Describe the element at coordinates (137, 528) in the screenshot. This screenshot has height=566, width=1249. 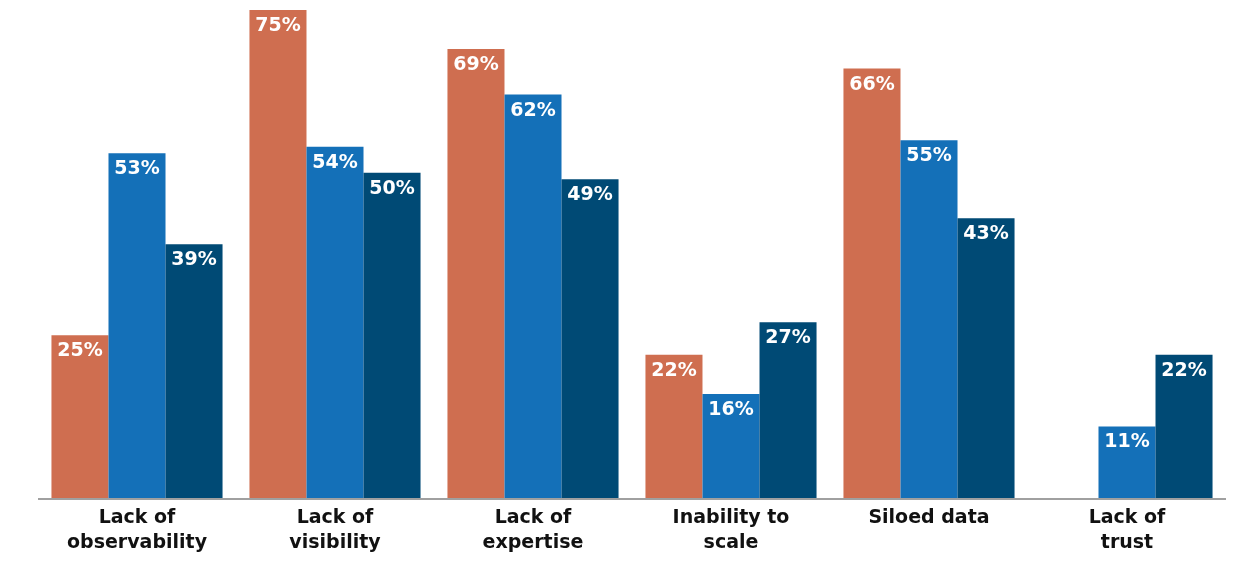
I see `x-tick-label: Lack of observability` at that location.